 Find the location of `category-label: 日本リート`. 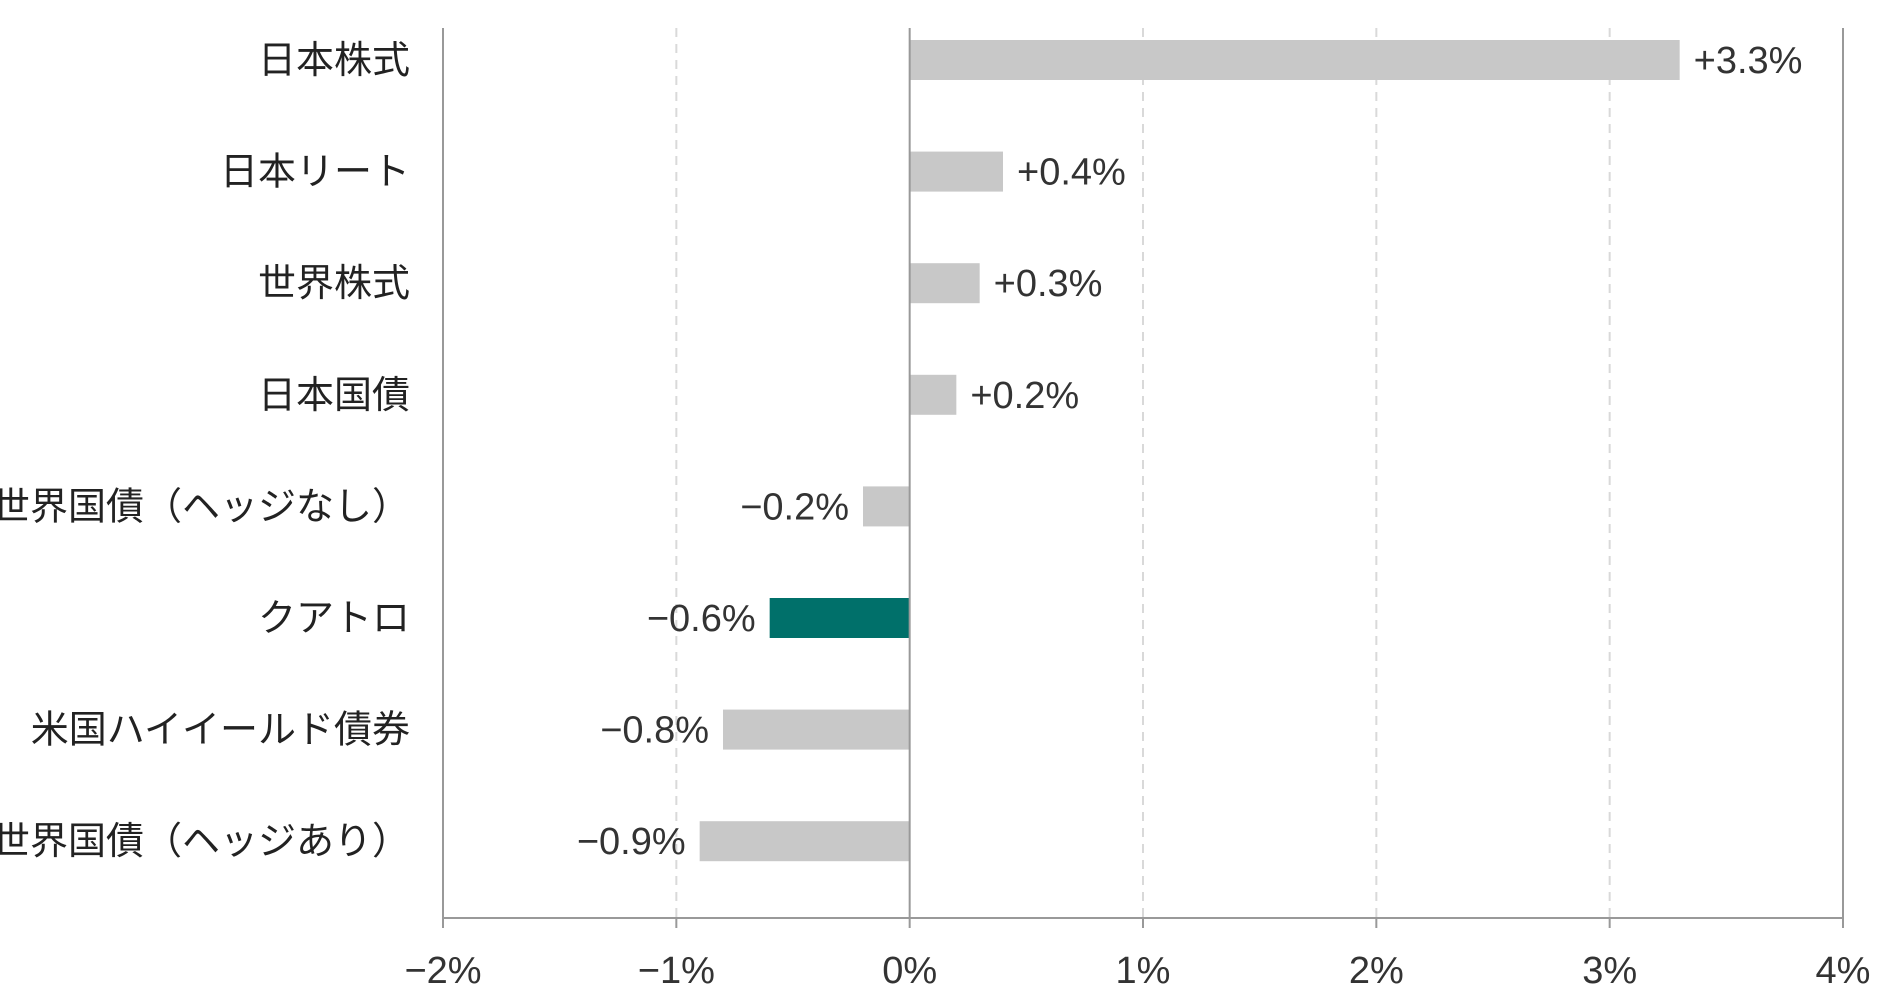

category-label: 日本リート is located at coordinates (315, 172).